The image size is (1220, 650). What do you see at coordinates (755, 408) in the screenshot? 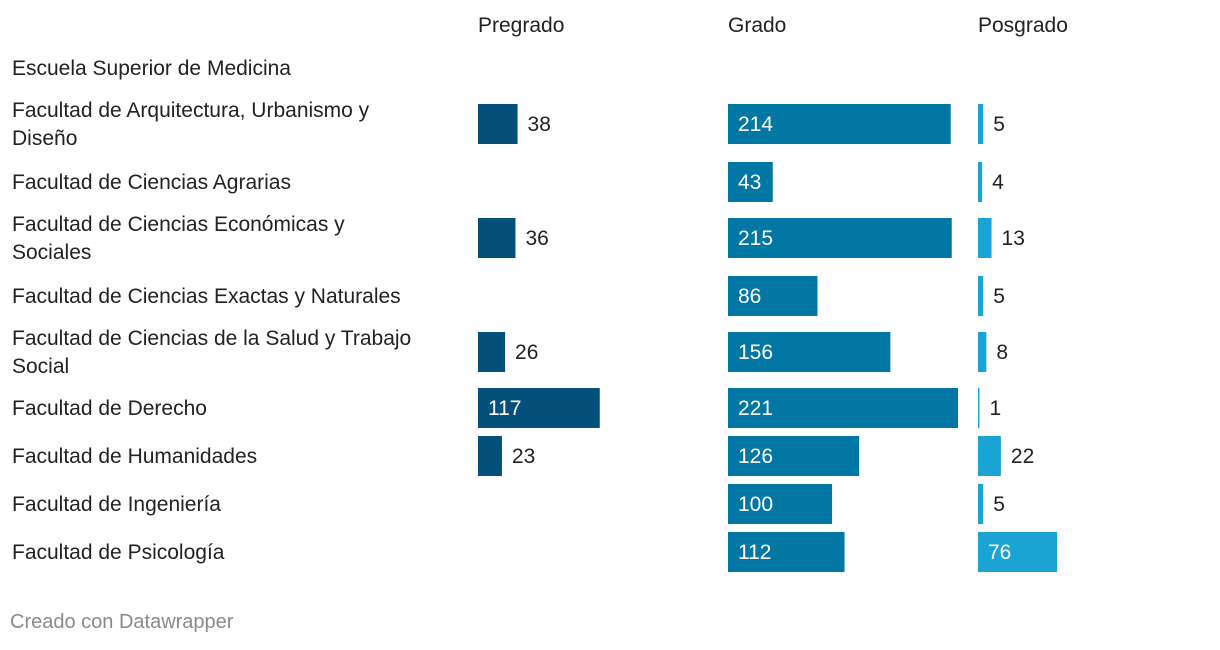
I see `value-label-grado: 221` at bounding box center [755, 408].